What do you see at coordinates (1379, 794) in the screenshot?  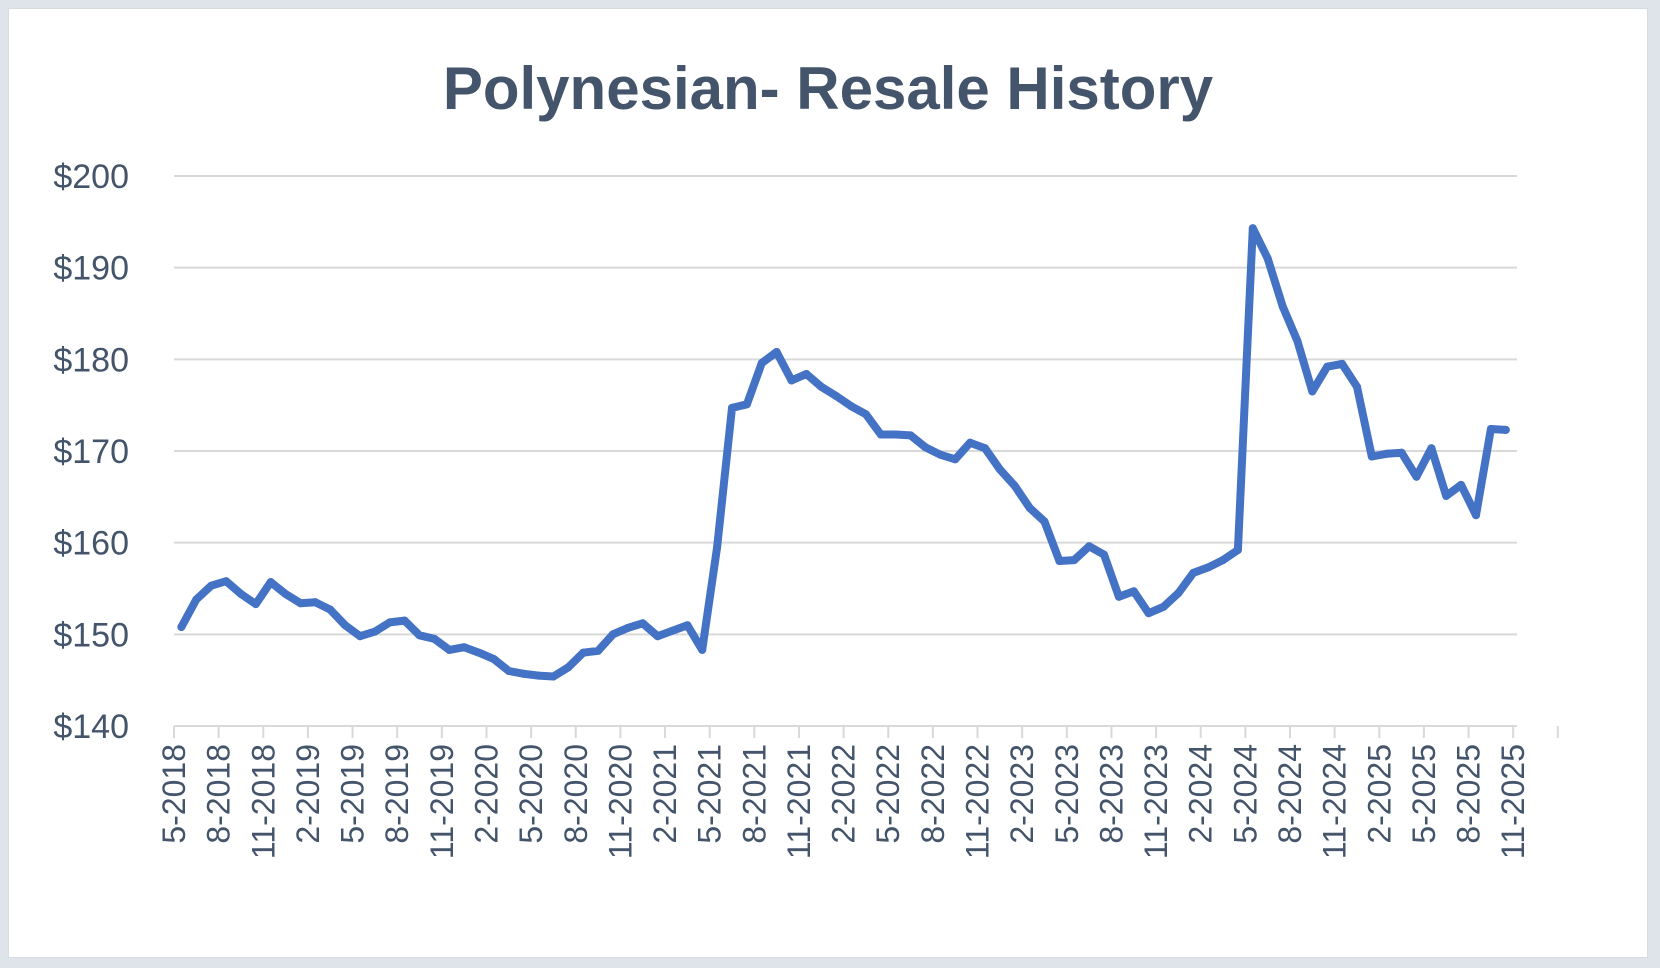 I see `x-tick-label: 2-2025` at bounding box center [1379, 794].